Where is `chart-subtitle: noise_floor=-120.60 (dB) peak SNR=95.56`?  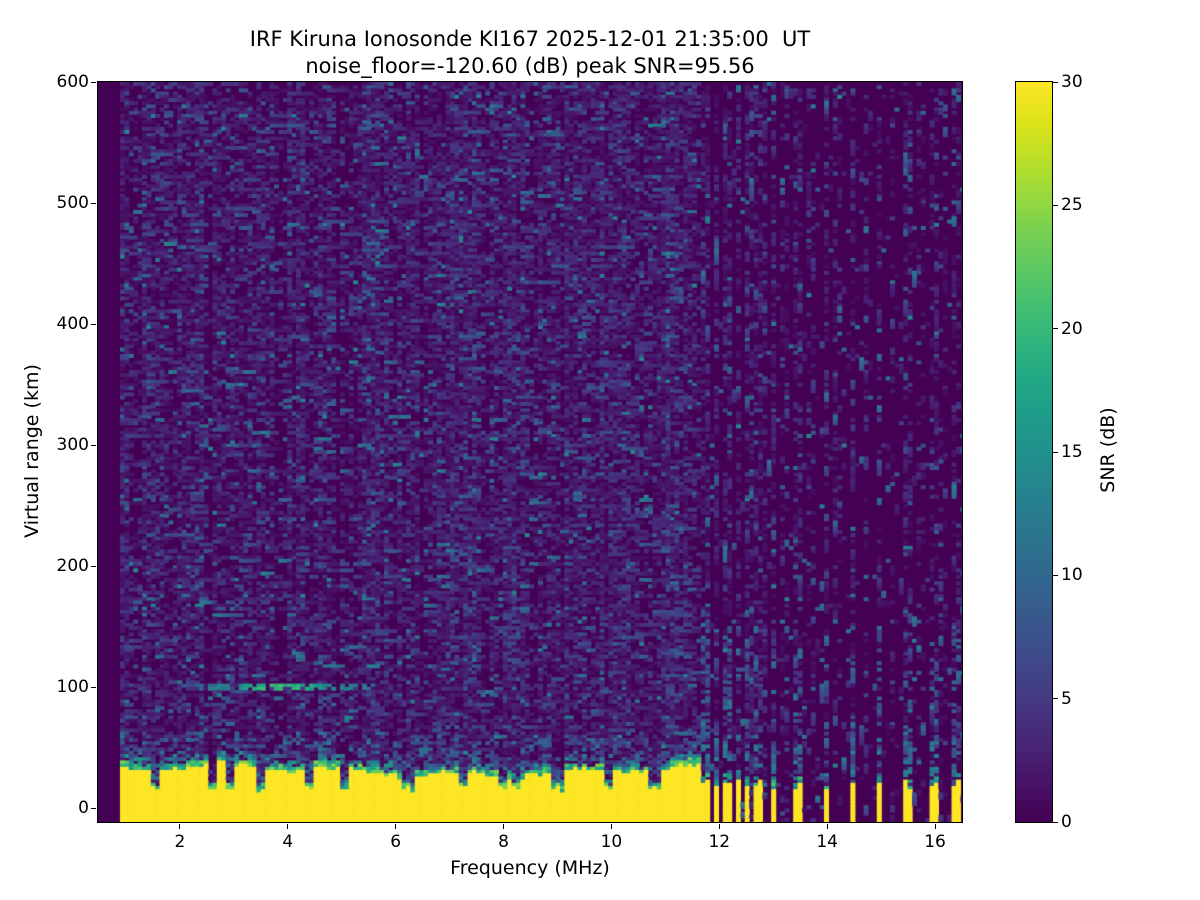 chart-subtitle: noise_floor=-120.60 (dB) peak SNR=95.56 is located at coordinates (530, 66).